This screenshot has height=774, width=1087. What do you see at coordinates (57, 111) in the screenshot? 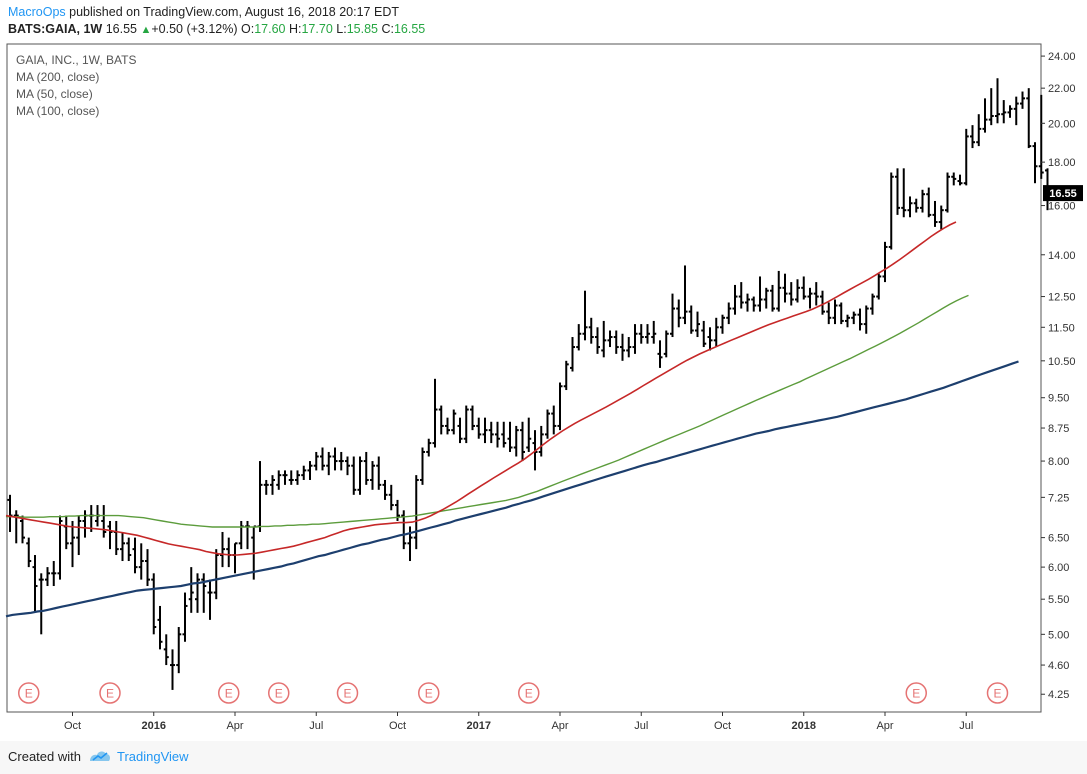
I see `legend-ma100: MA (100, close)` at bounding box center [57, 111].